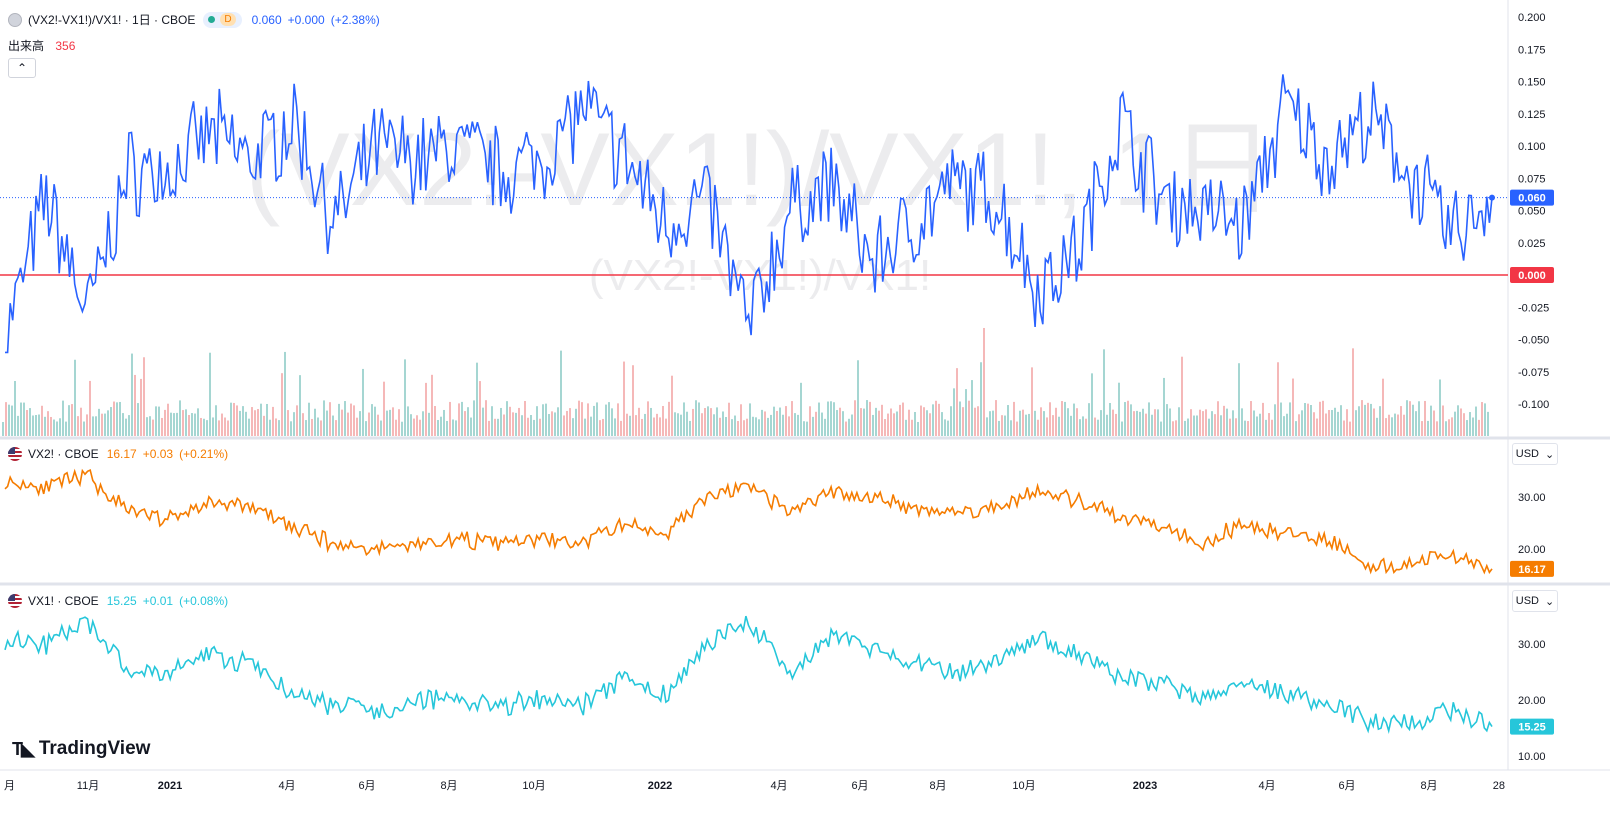 This screenshot has height=829, width=1610. I want to click on vx1-symbol: VX1! · CBOE, so click(63, 601).